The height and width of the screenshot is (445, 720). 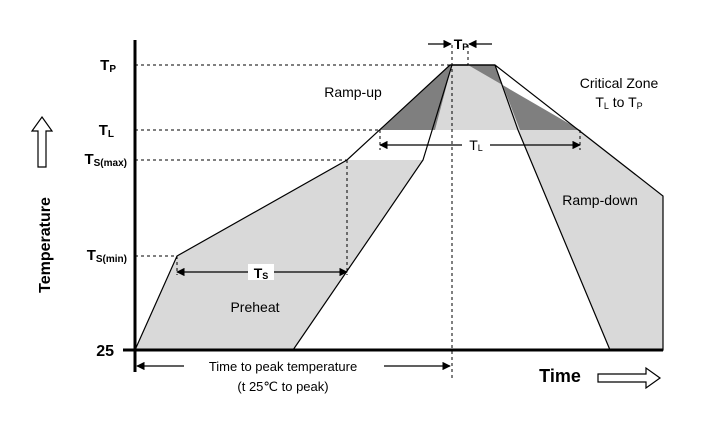 I want to click on ts-label-bg, so click(x=261, y=272).